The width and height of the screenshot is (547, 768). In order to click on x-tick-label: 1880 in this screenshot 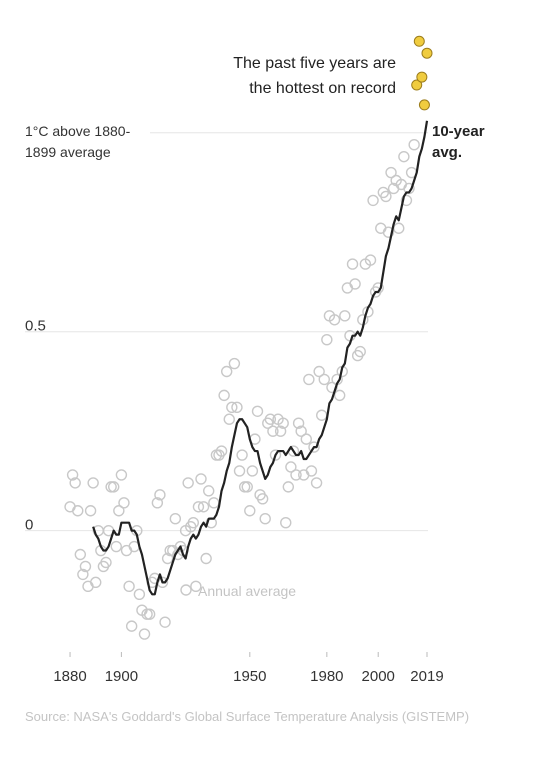, I will do `click(69, 676)`.